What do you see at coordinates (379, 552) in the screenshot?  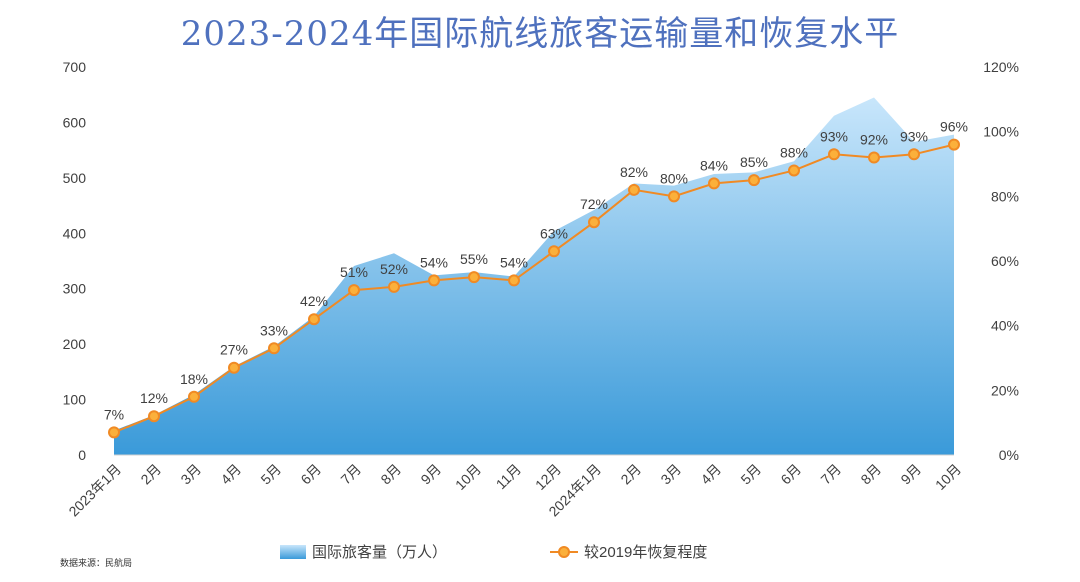 I see `legend-area-label: 国际旅客量（万人）` at bounding box center [379, 552].